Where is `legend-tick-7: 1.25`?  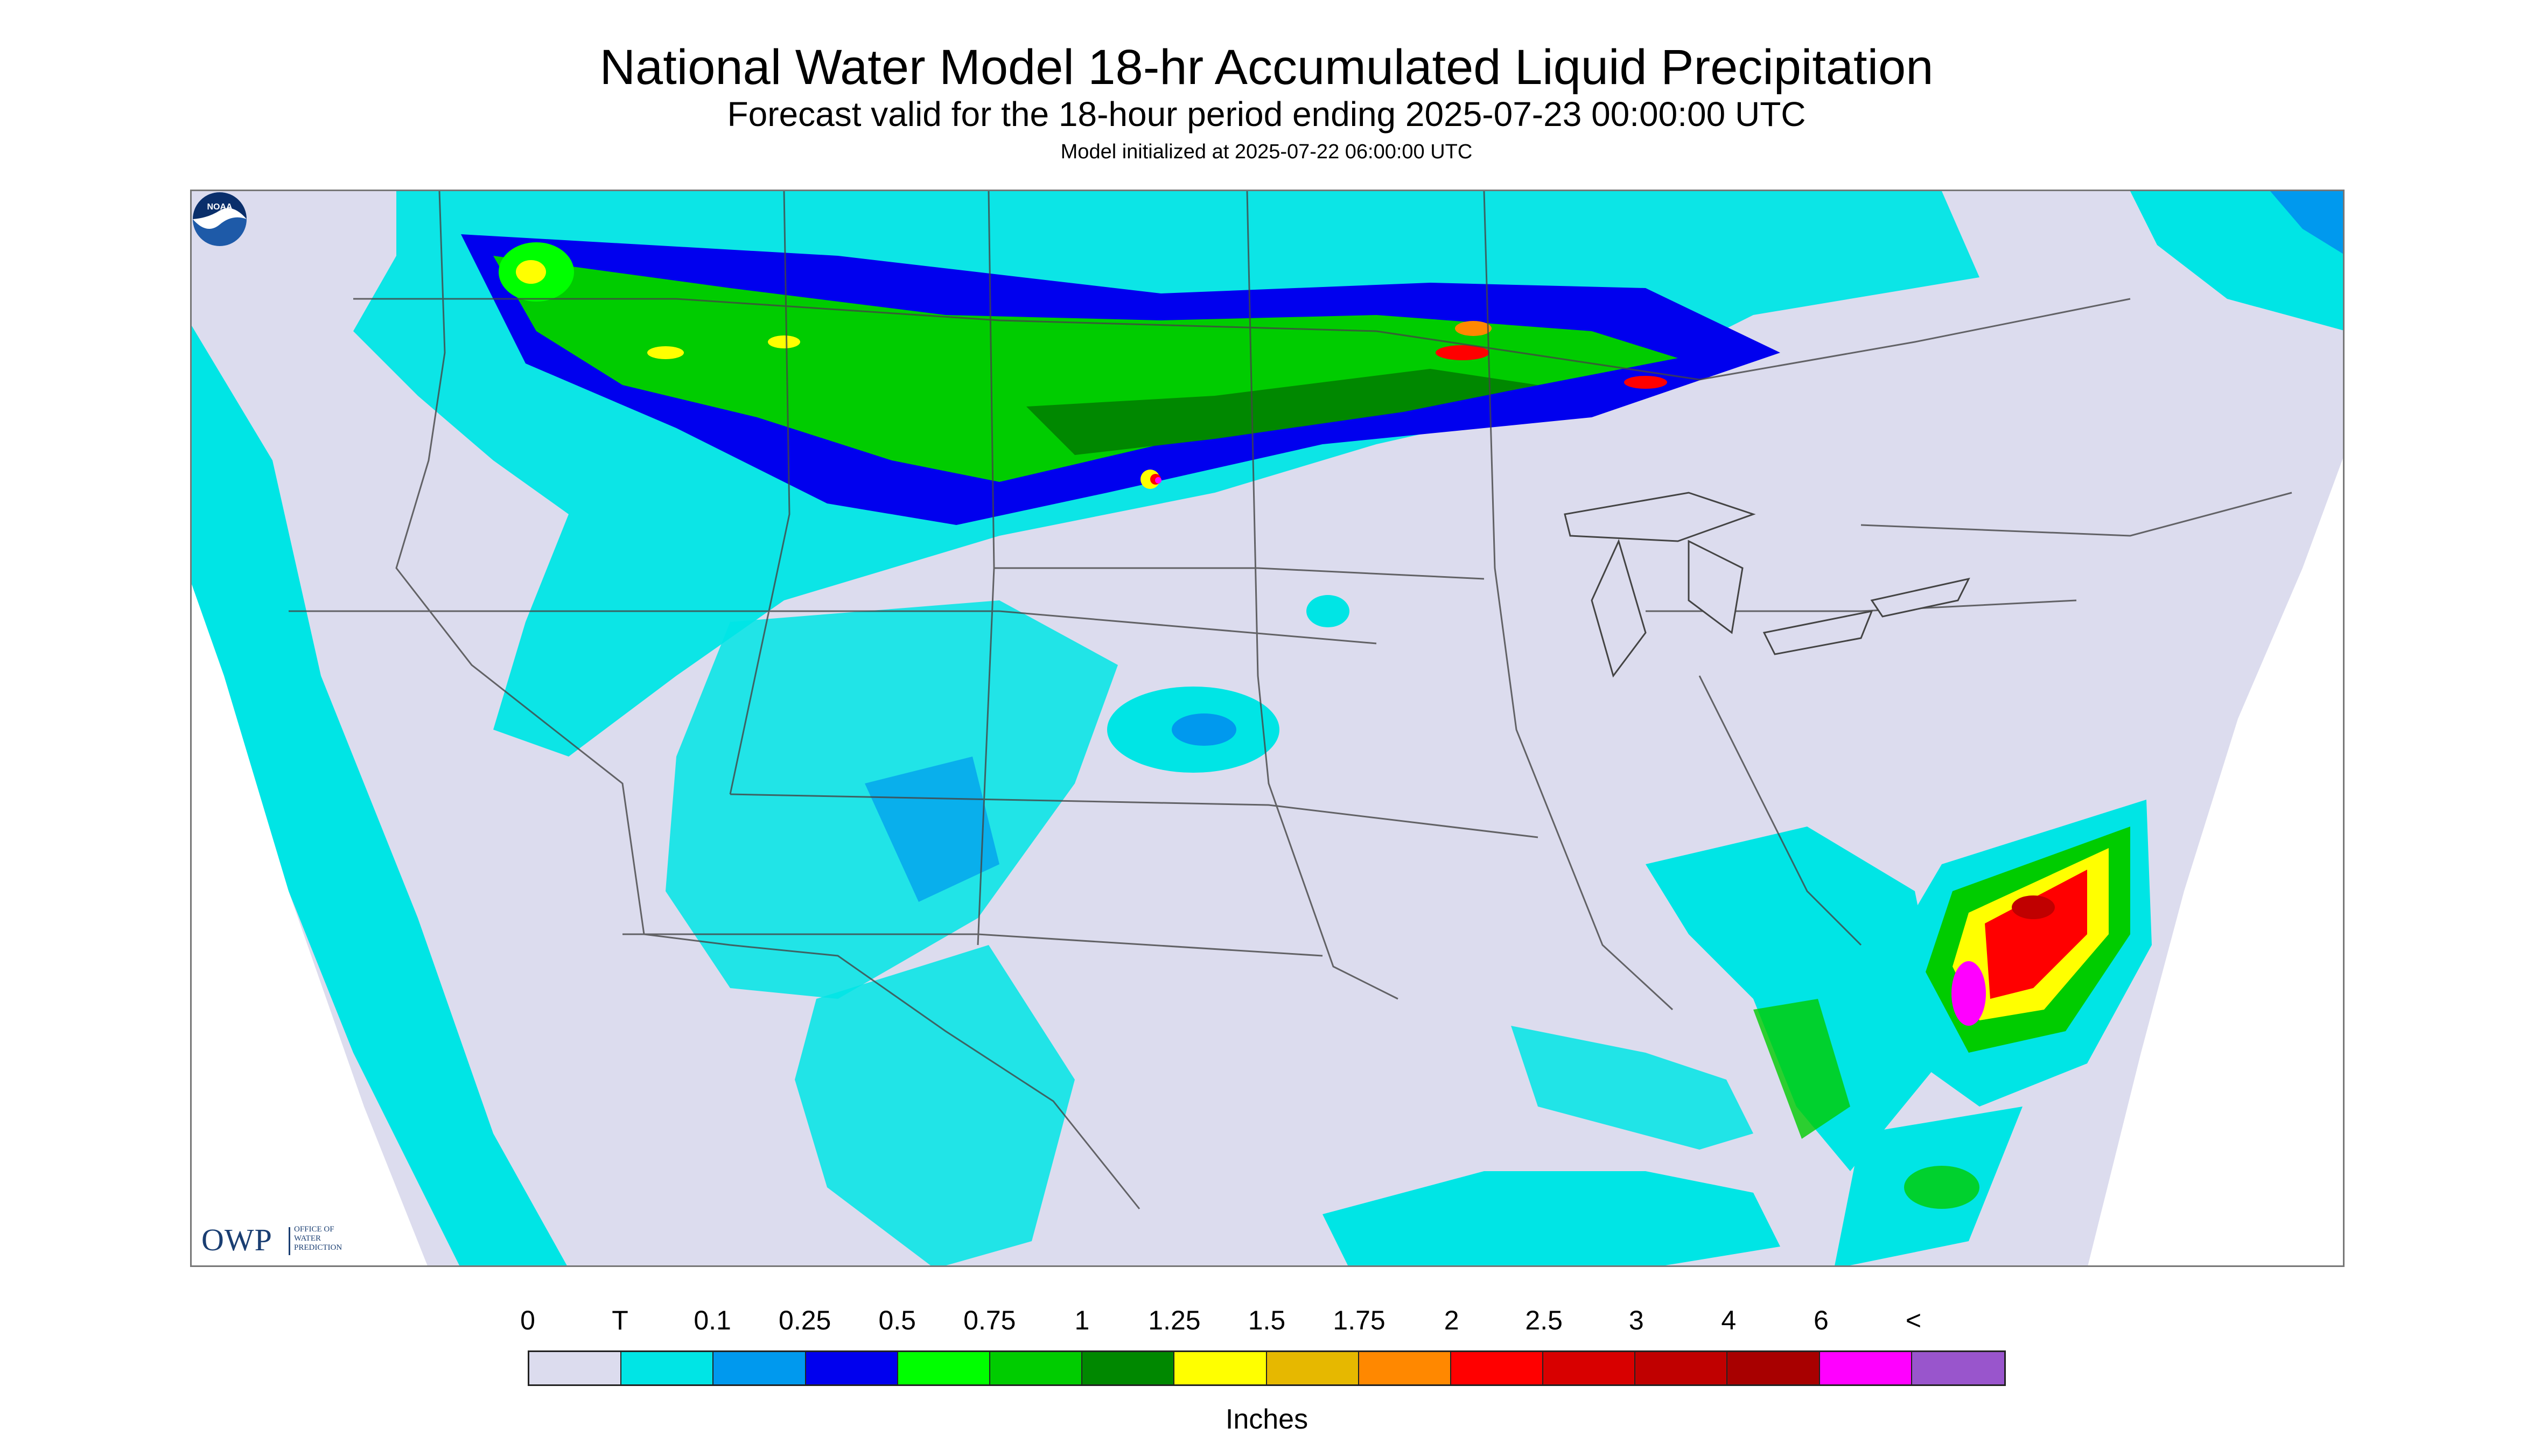
legend-tick-7: 1.25 is located at coordinates (1174, 1320).